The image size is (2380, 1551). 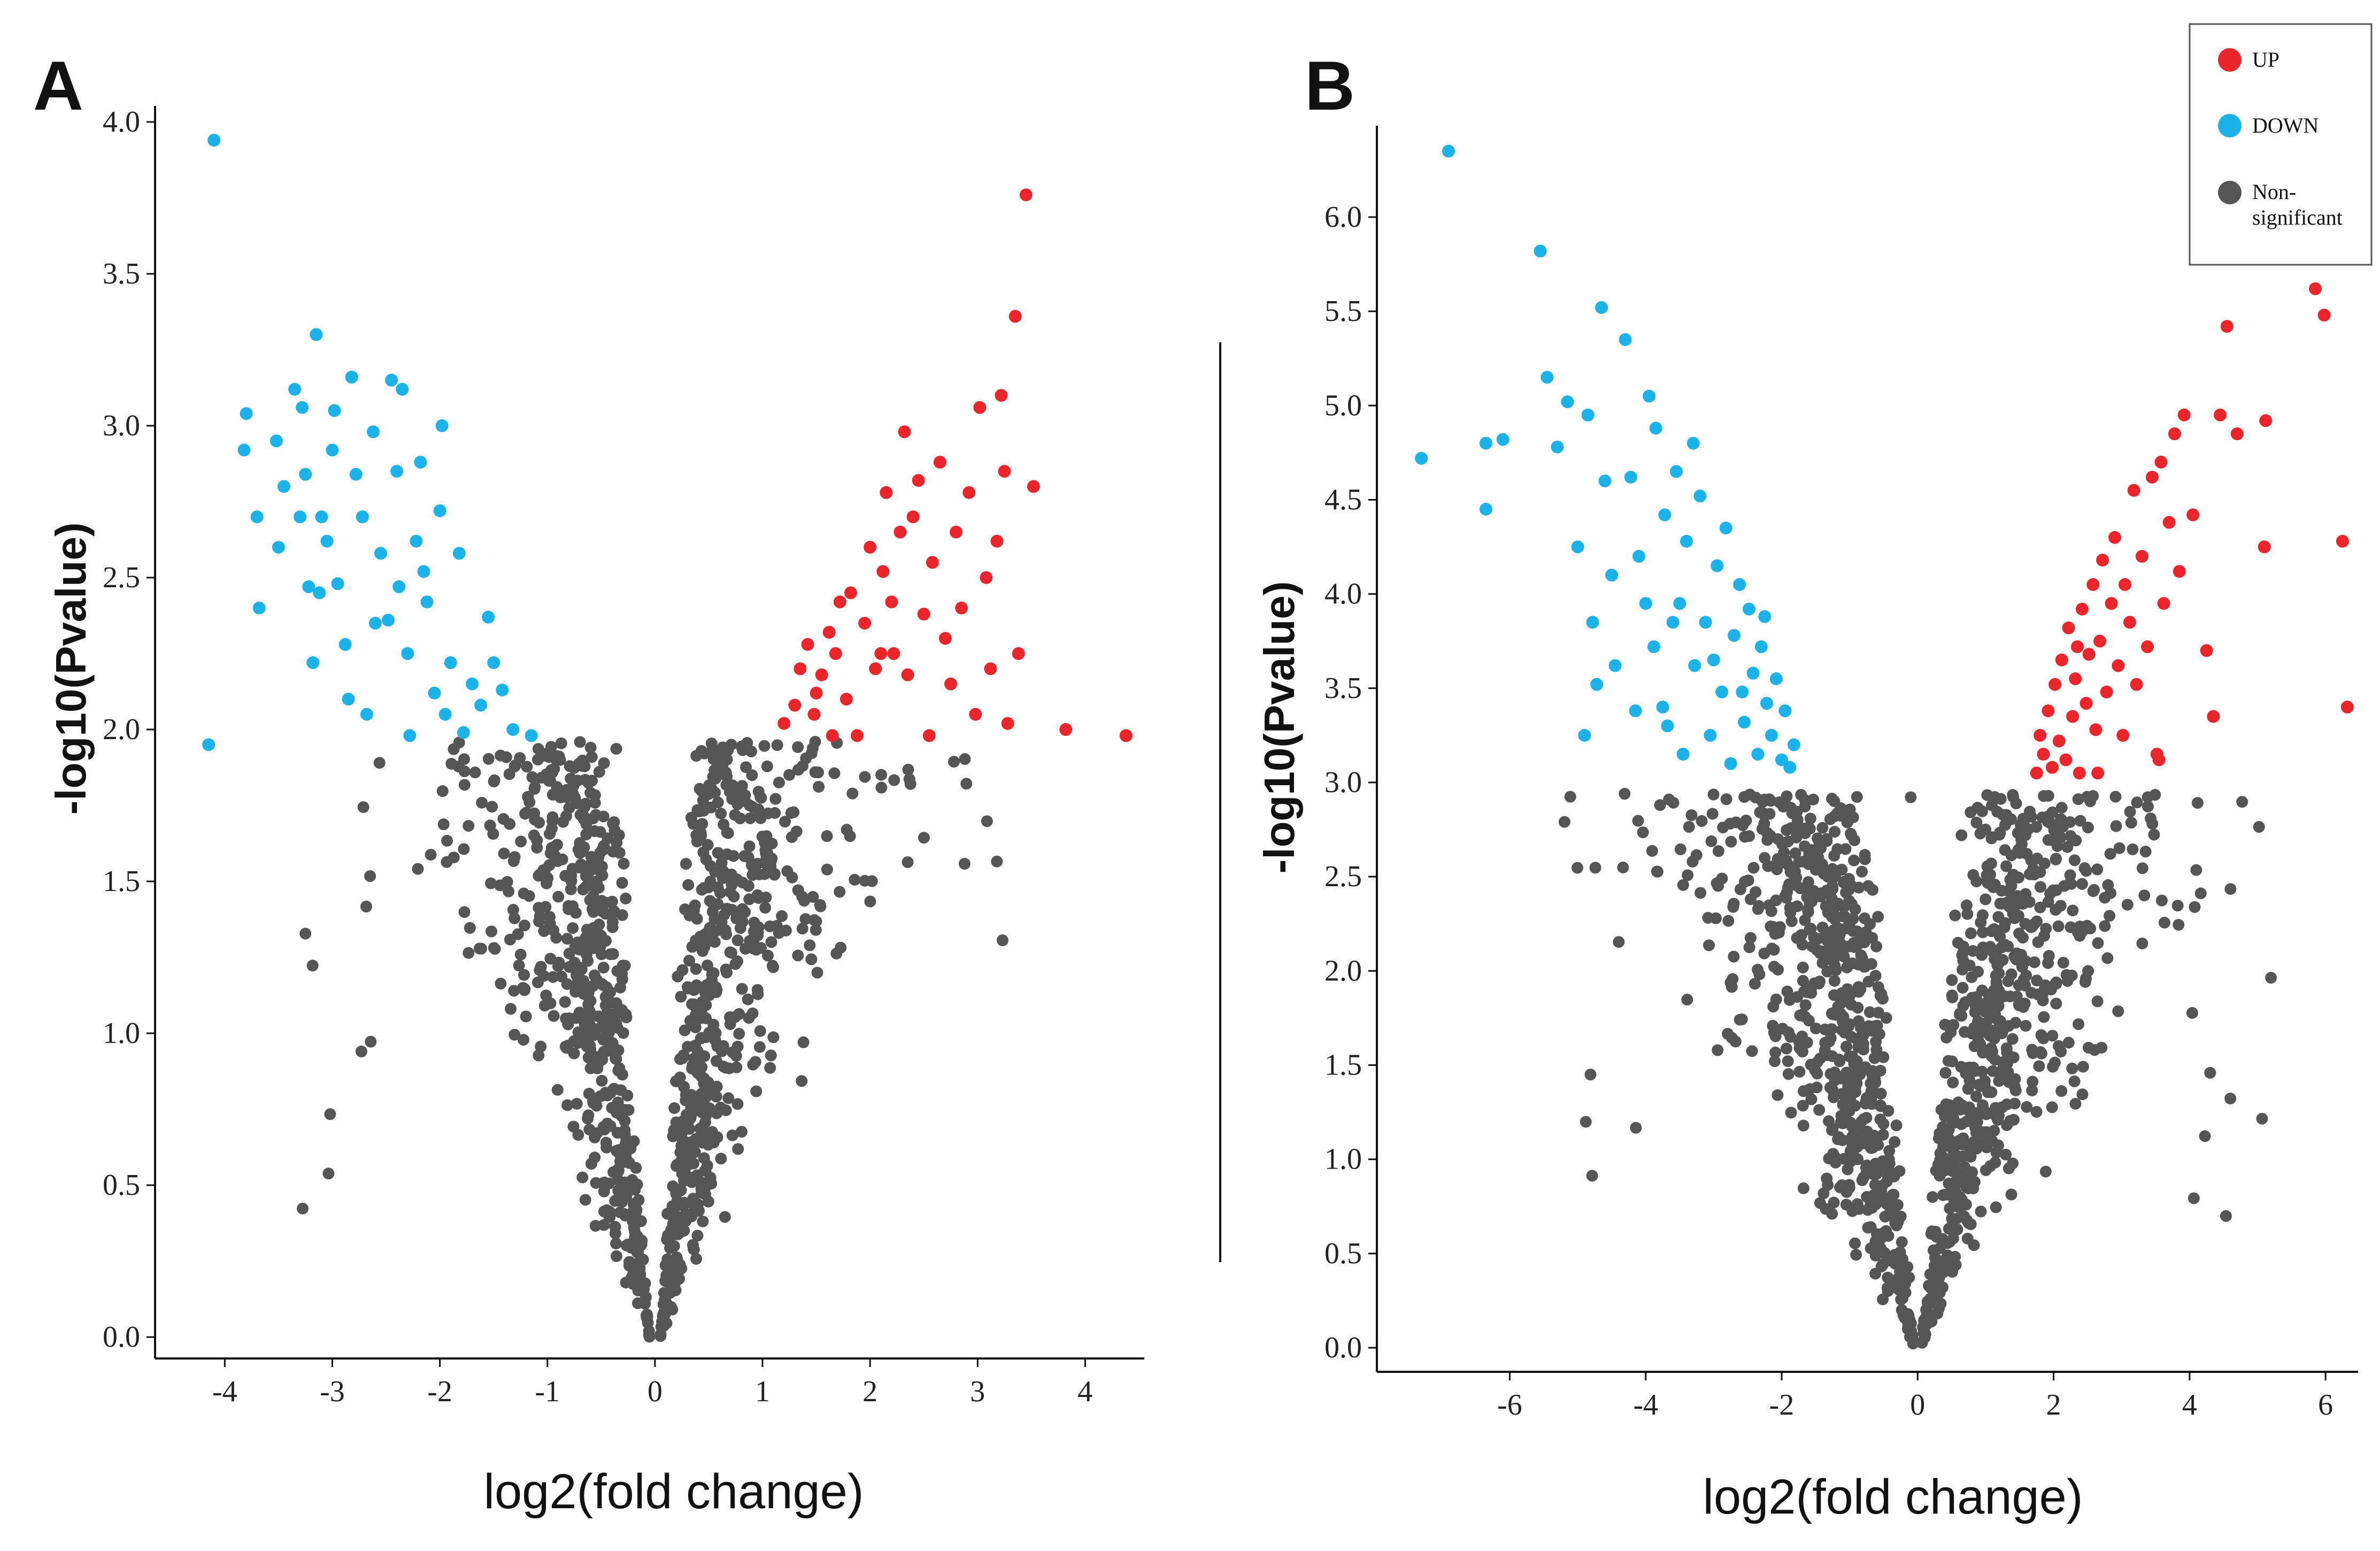 I want to click on panel-b-x-tick-label: -2, so click(x=1781, y=1405).